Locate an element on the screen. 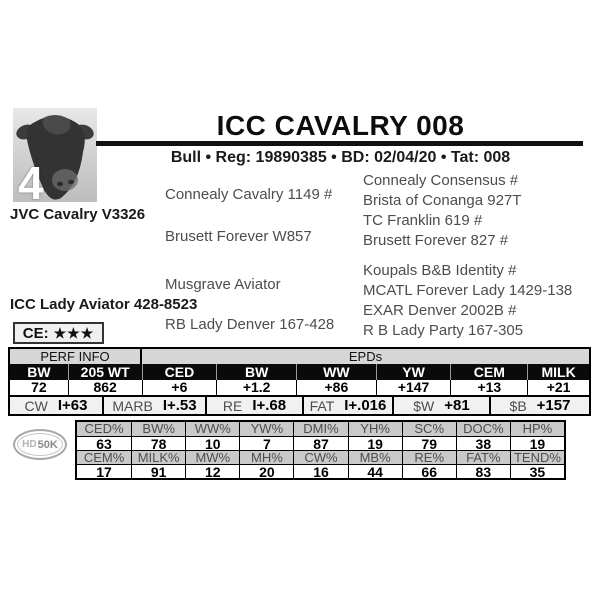 This screenshot has width=600, height=600. sire-ancestor-4: Brusett Forever 827 # is located at coordinates (436, 240).